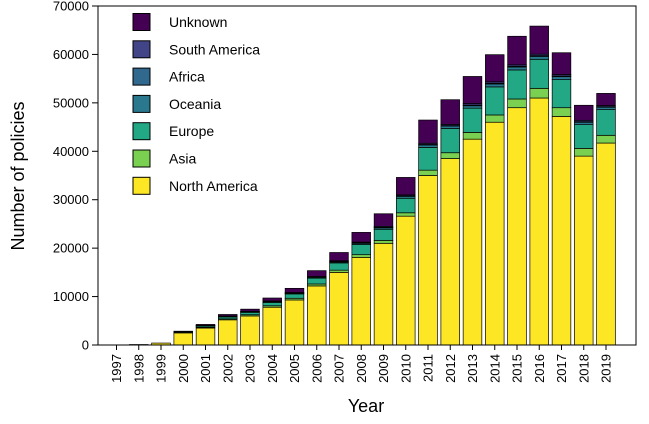 The width and height of the screenshot is (649, 424). I want to click on bar-2003-north-america, so click(250, 330).